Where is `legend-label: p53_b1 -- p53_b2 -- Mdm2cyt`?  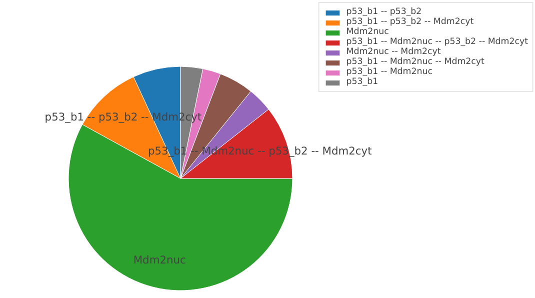
legend-label: p53_b1 -- p53_b2 -- Mdm2cyt is located at coordinates (410, 22).